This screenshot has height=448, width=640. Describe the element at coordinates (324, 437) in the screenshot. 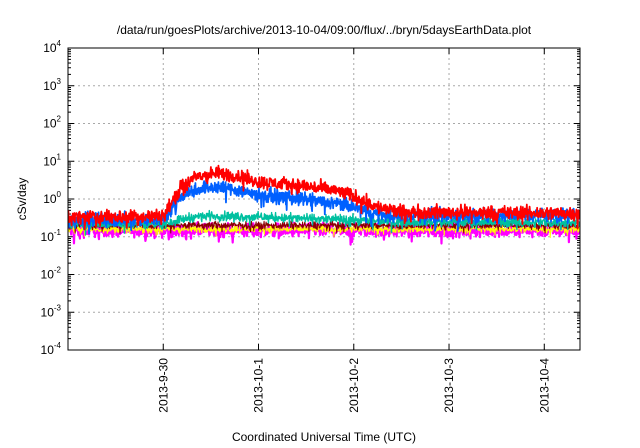

I see `x-axis-label: Coordinated Universal Time (UTC)` at that location.